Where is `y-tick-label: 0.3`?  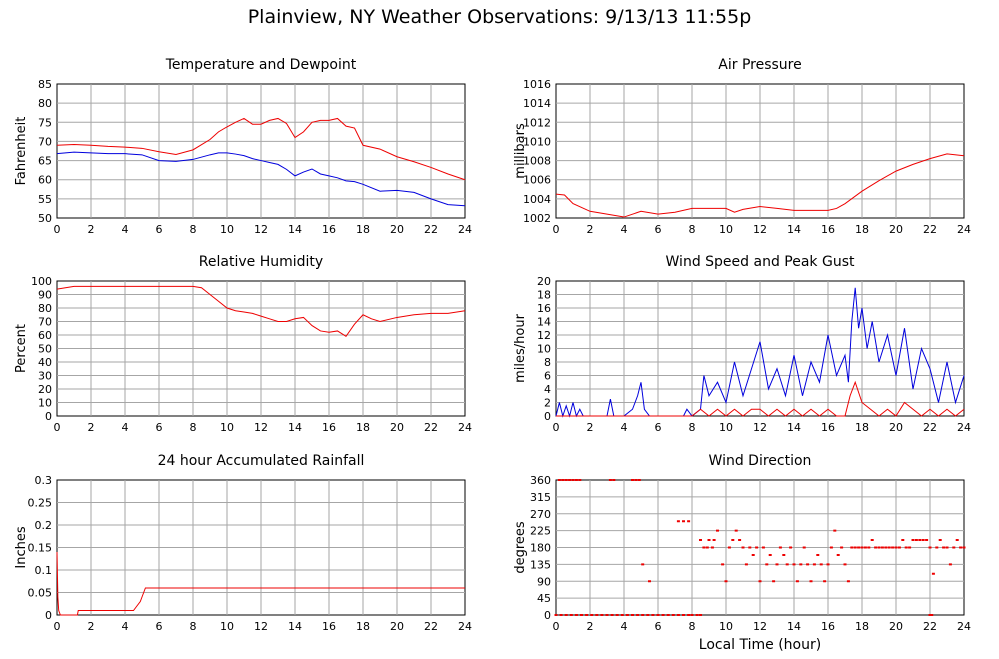
y-tick-label: 0.3 is located at coordinates (44, 480).